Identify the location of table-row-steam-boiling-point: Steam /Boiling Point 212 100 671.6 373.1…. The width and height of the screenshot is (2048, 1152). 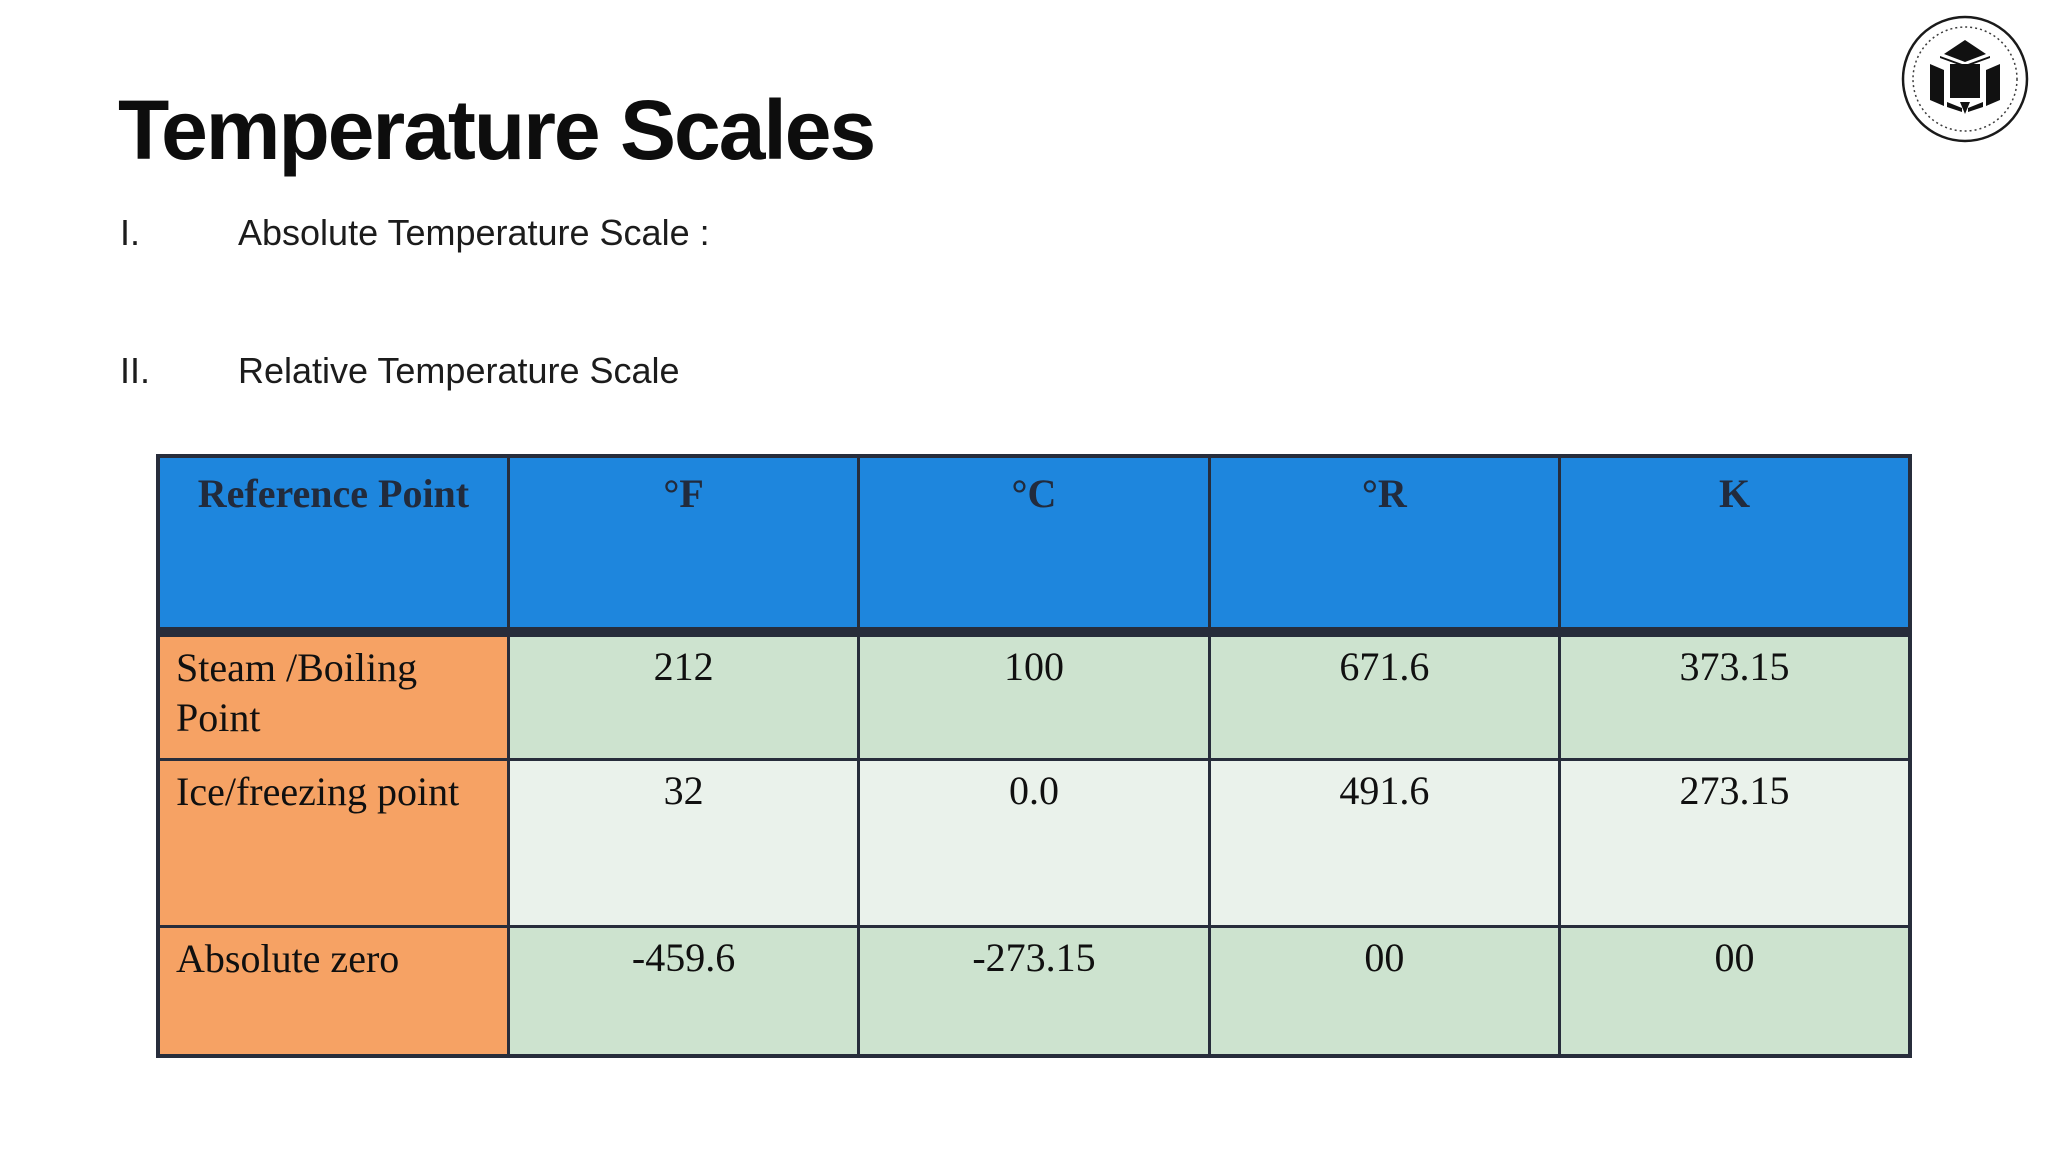
(1034, 696).